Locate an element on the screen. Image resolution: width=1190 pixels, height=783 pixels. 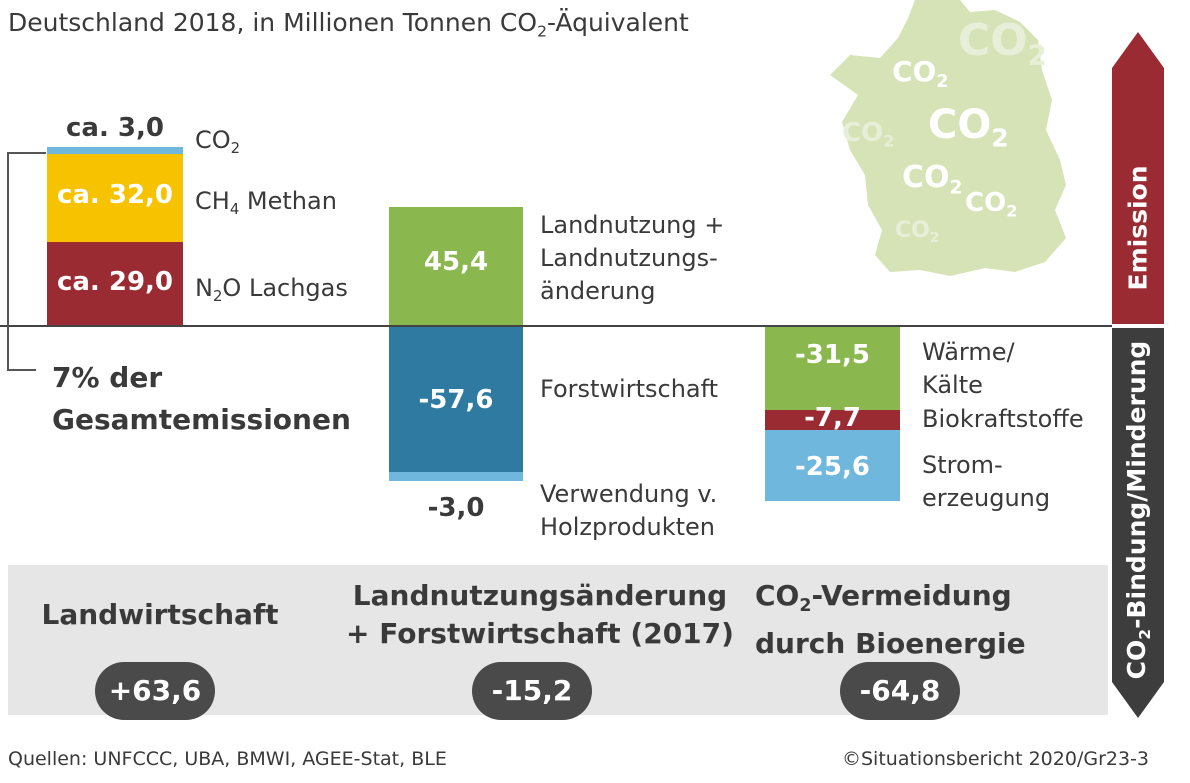
bracket-line is located at coordinates (26, 261).